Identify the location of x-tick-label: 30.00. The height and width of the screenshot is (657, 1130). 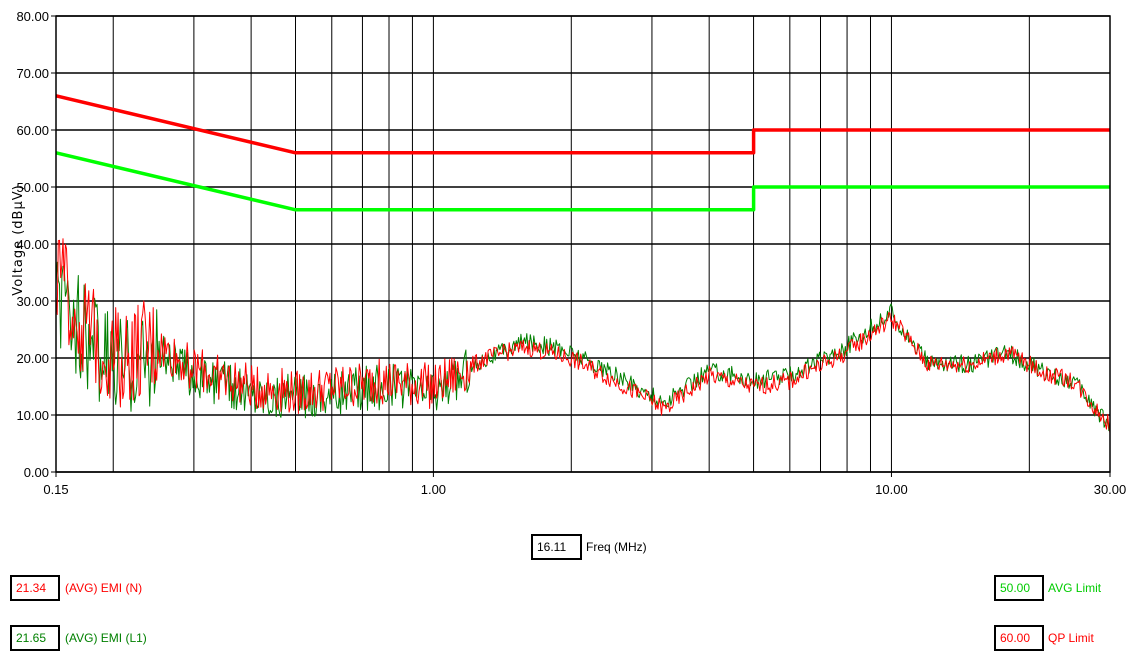
(1110, 489).